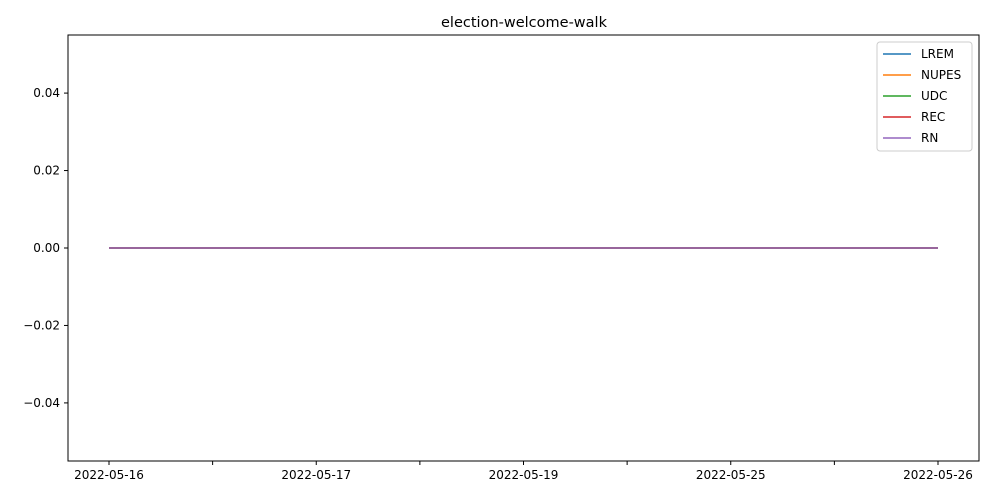 The image size is (1000, 500). Describe the element at coordinates (524, 475) in the screenshot. I see `x-tick-label: 2022-05-19` at that location.